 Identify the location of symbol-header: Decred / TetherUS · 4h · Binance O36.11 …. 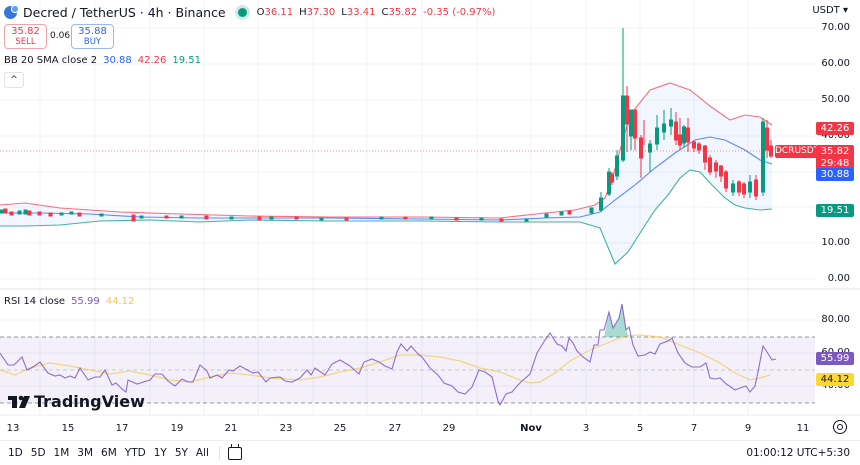
(249, 12).